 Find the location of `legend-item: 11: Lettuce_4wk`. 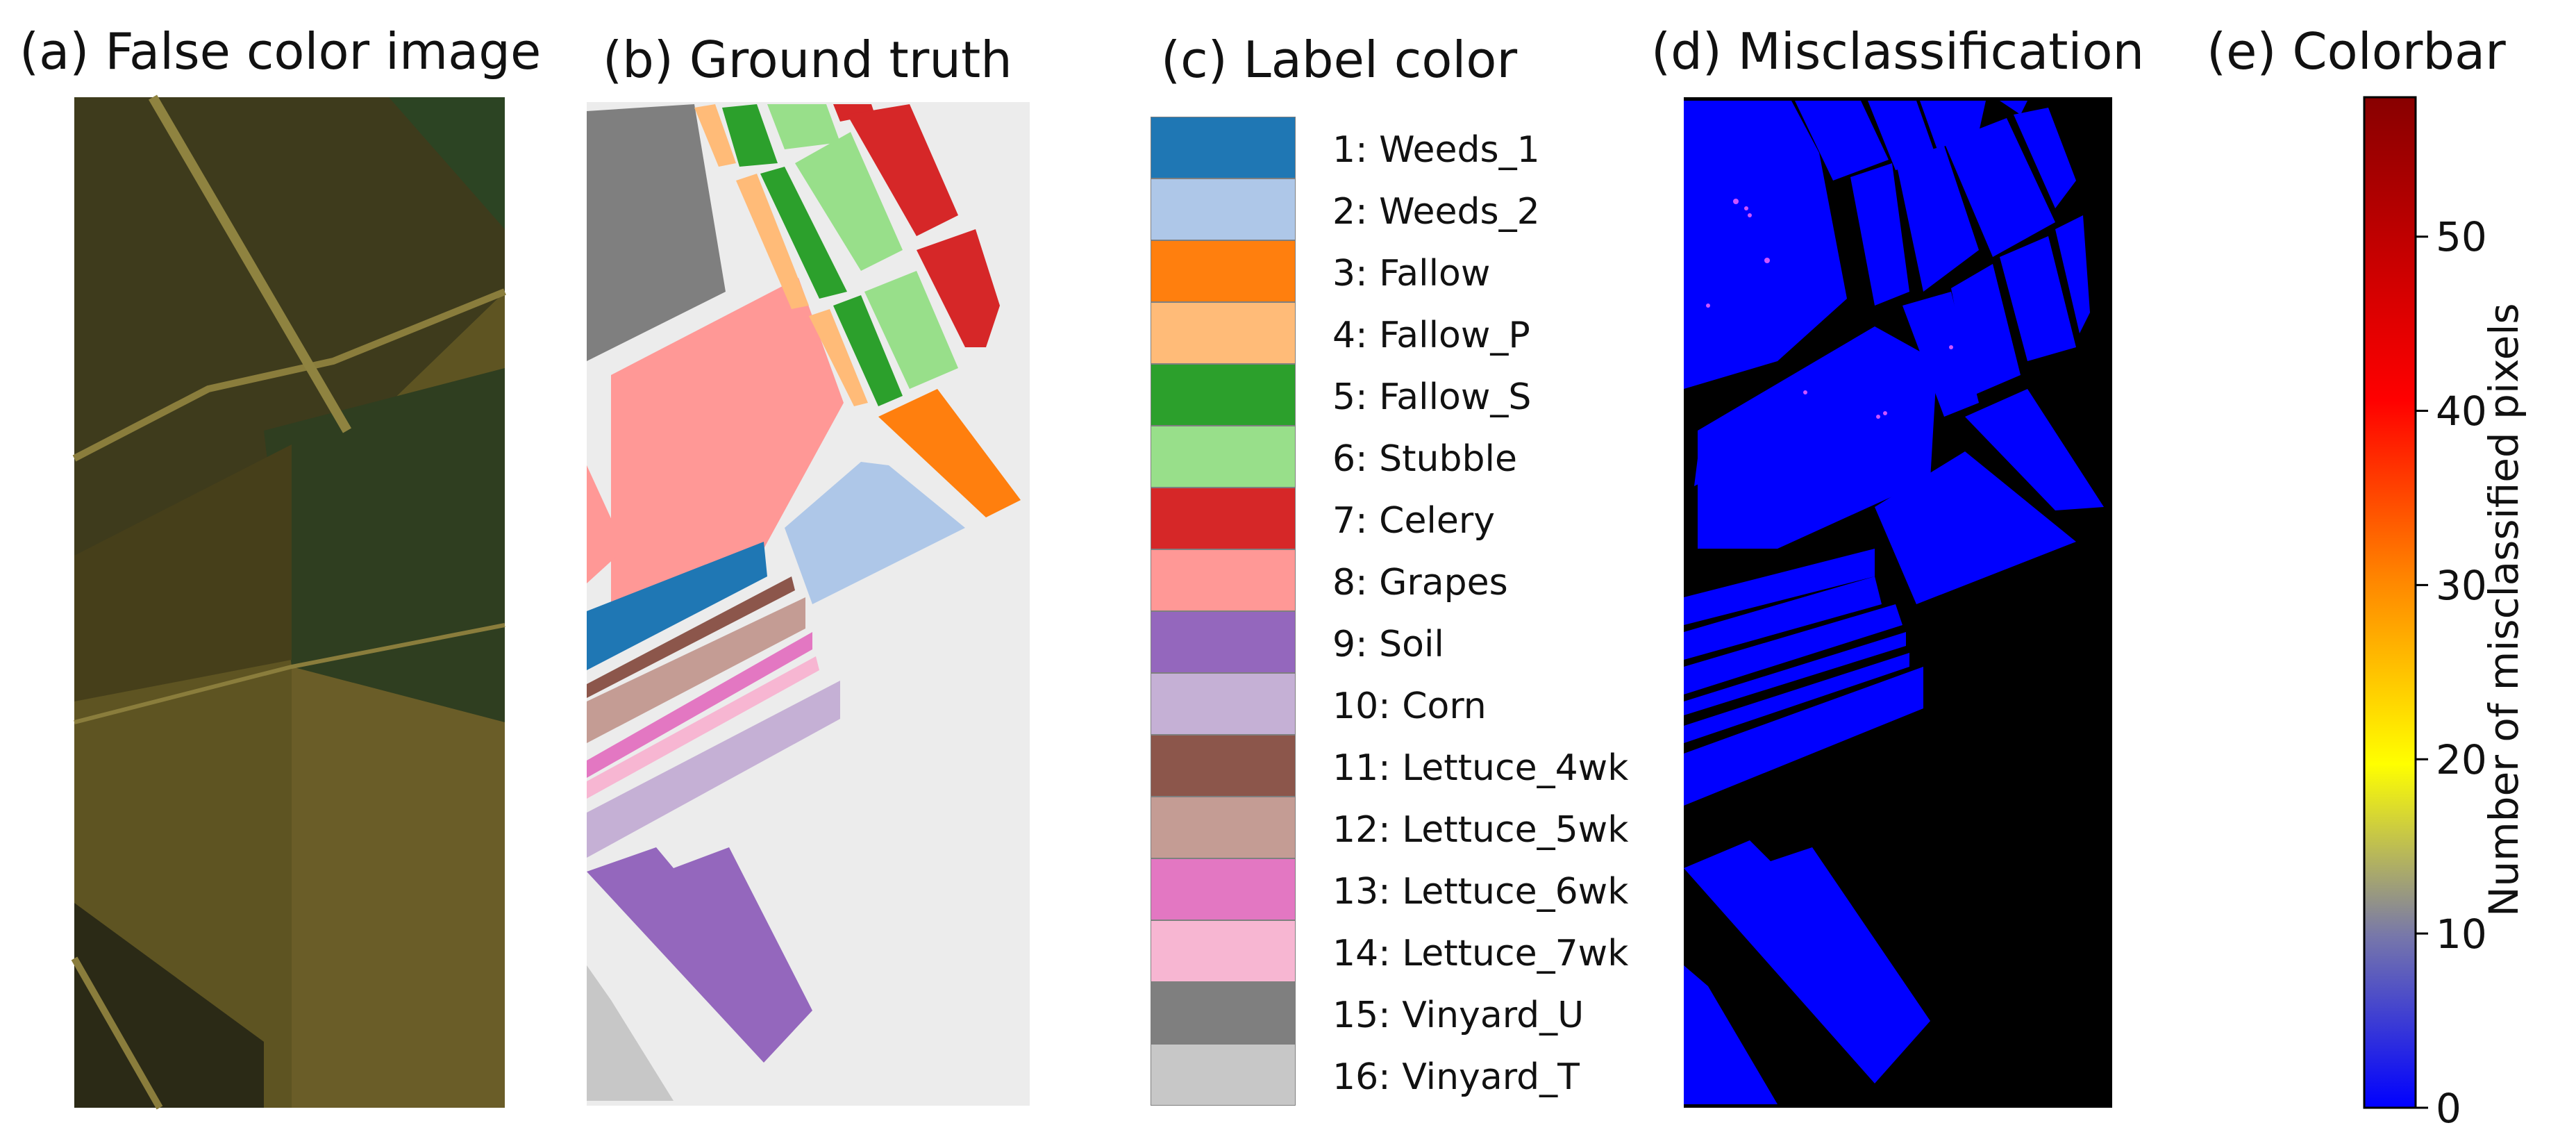

legend-item: 11: Lettuce_4wk is located at coordinates (1394, 766).